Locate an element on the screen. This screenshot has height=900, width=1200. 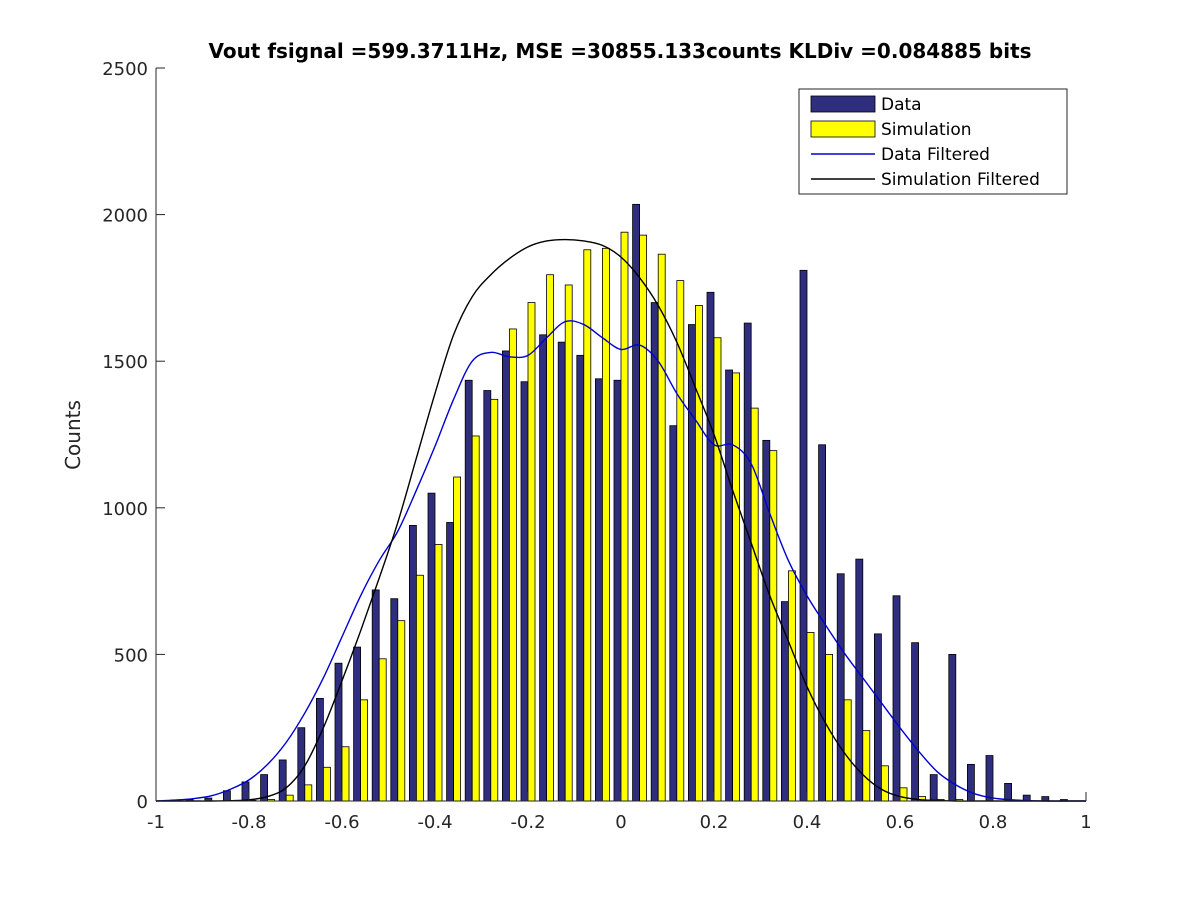
legend-label-3: Simulation Filtered is located at coordinates (960, 180).